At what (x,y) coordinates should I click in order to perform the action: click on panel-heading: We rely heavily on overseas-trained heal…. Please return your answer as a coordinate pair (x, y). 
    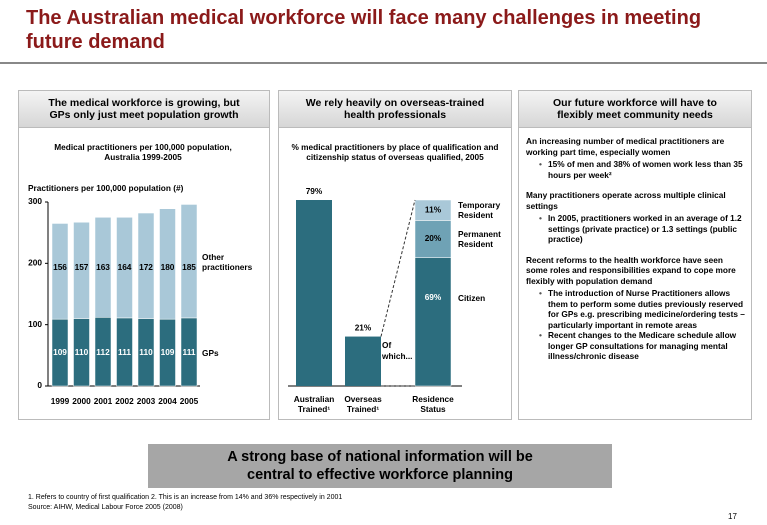
    Looking at the image, I should click on (395, 109).